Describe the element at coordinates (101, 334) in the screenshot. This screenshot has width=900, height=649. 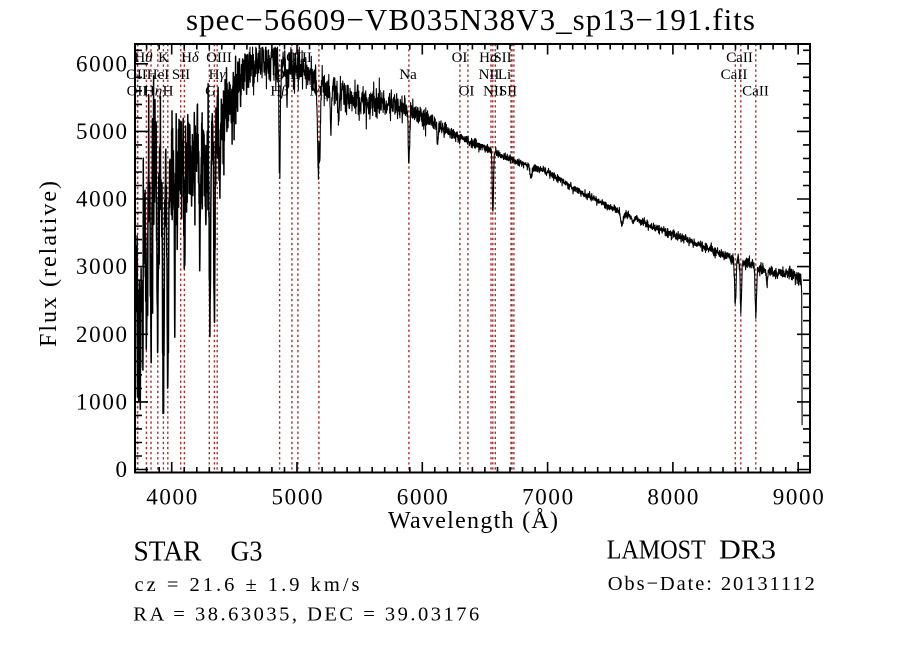
I see `svg-text: 2000` at that location.